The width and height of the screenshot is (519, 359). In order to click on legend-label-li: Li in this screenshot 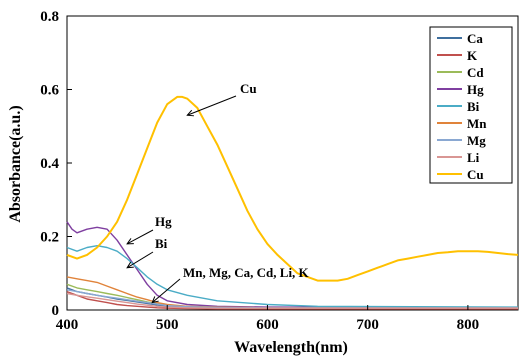, I will do `click(473, 157)`.